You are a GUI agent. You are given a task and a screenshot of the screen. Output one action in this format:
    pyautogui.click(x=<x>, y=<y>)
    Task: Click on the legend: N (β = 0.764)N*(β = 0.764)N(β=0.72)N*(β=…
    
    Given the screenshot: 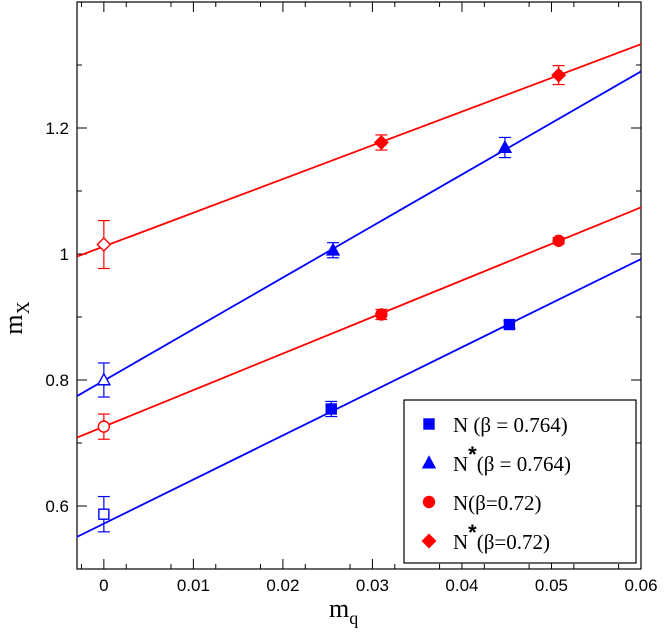 What is the action you would take?
    pyautogui.click(x=520, y=481)
    